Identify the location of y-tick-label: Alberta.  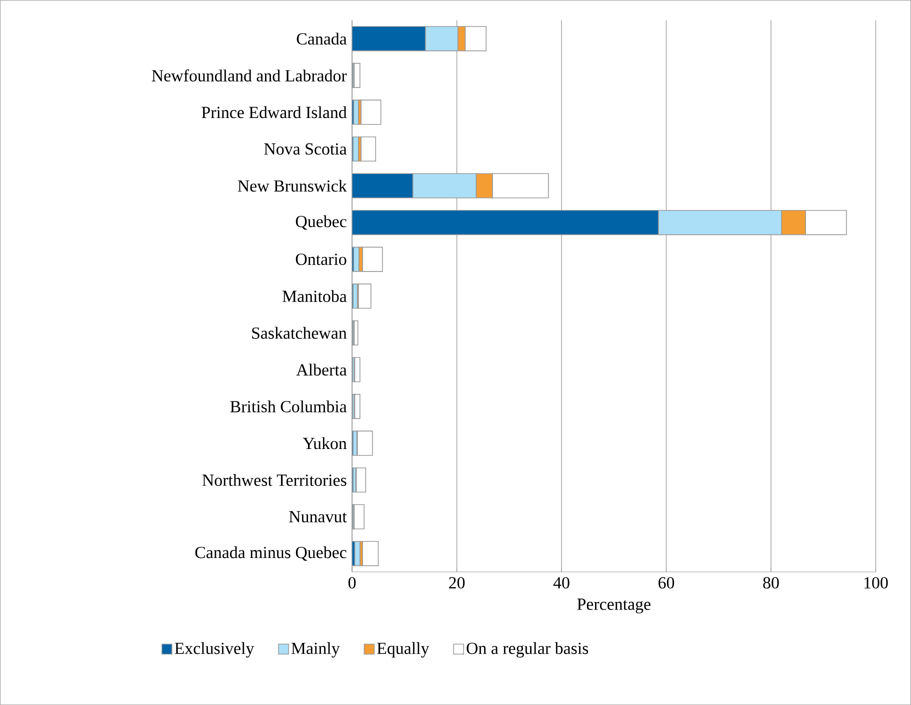
(321, 370).